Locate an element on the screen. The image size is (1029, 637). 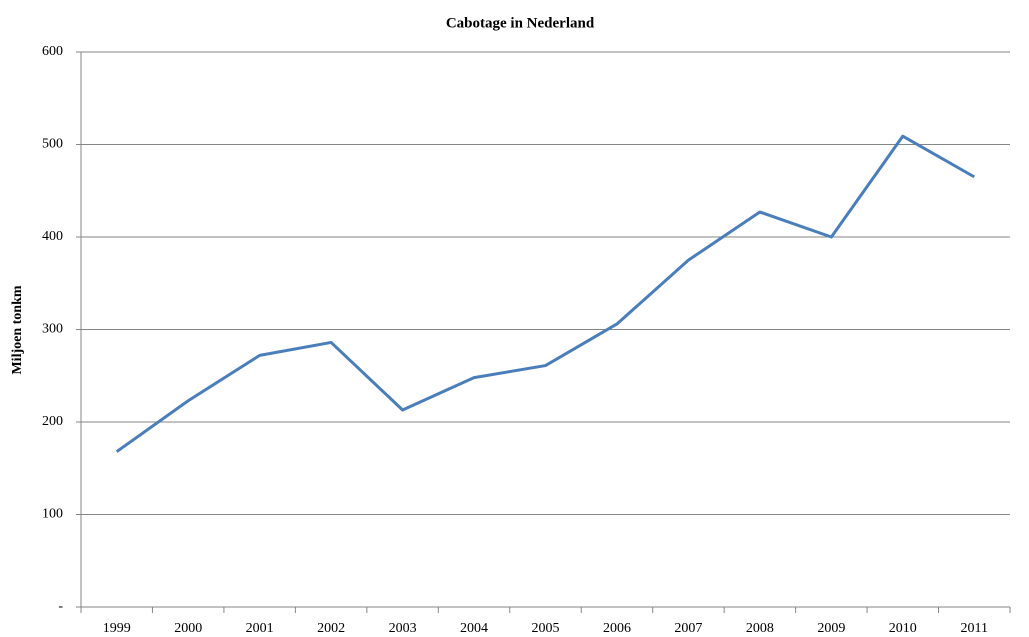
x-tick-label: 2002 is located at coordinates (331, 628).